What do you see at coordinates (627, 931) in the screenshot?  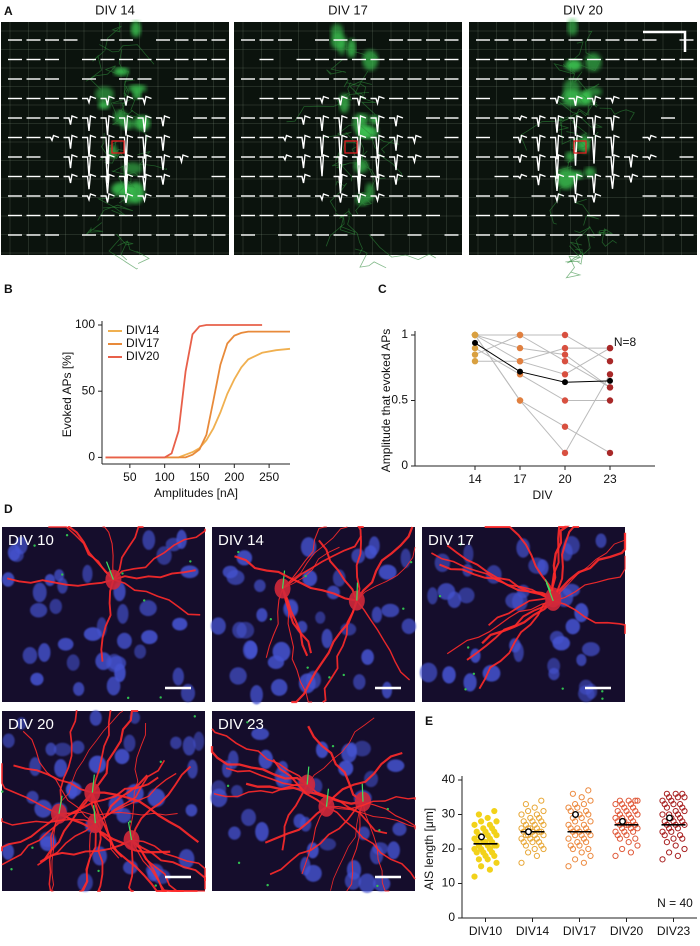 I see `x-tick-label: DIV20` at bounding box center [627, 931].